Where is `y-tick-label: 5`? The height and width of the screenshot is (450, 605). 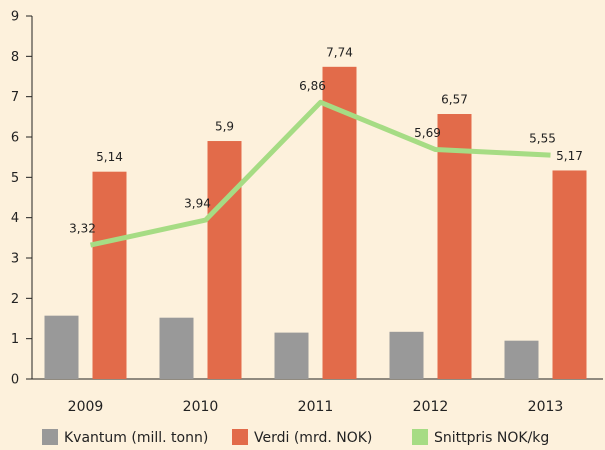
y-tick-label: 5 is located at coordinates (15, 178).